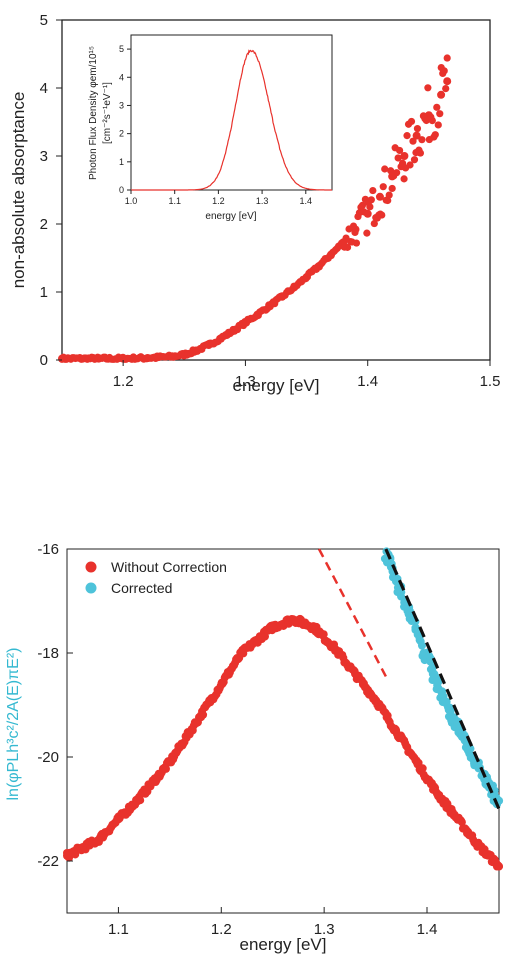 The image size is (509, 954). Describe the element at coordinates (156, 577) in the screenshot. I see `legend: Without Correction Corrected` at that location.